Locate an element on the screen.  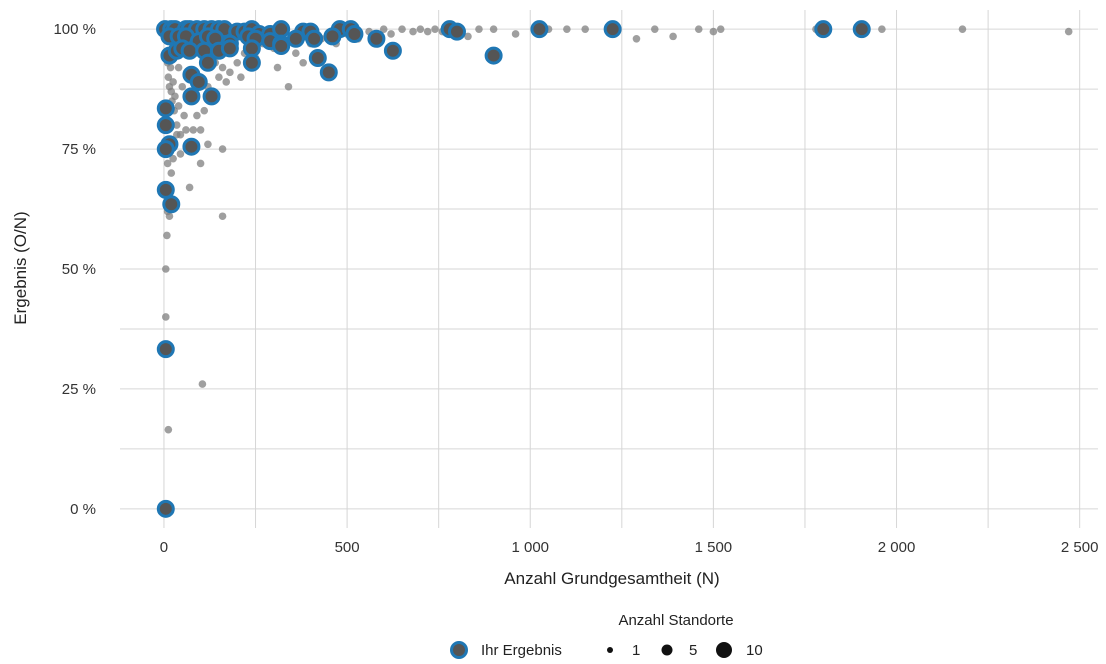
y-tick-label: 100 % is located at coordinates (74, 29).